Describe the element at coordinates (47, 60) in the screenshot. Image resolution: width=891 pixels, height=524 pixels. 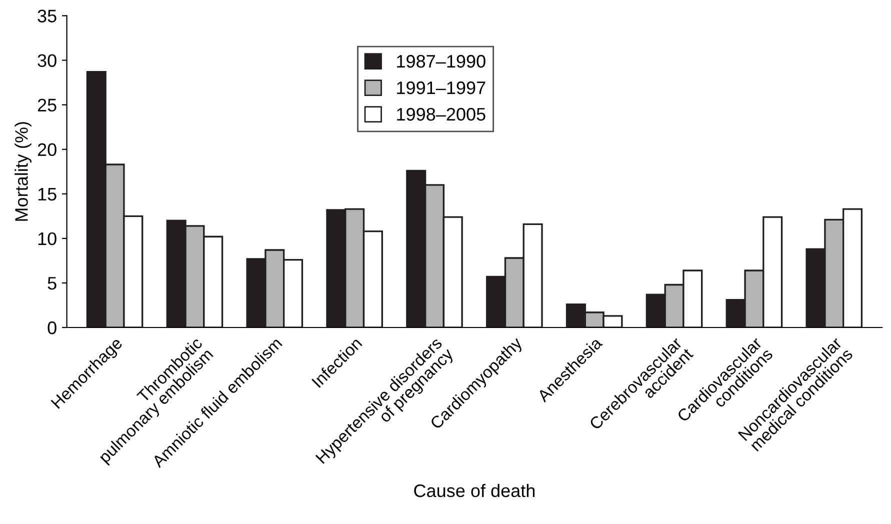
I see `y-tick-label: 30` at that location.